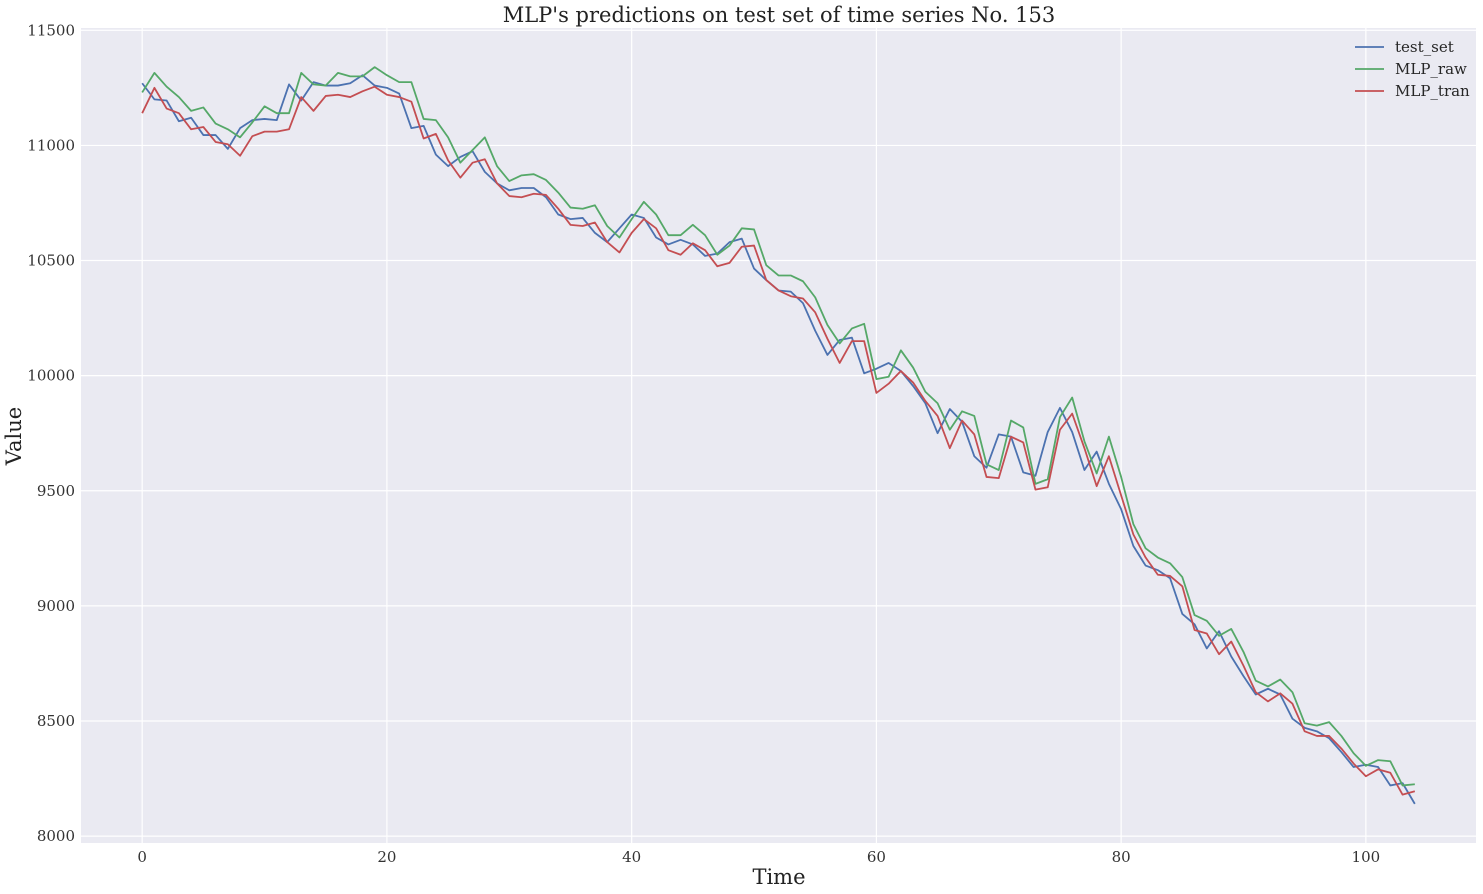 Image resolution: width=1483 pixels, height=894 pixels. What do you see at coordinates (51, 145) in the screenshot?
I see `y-tick-label: 11000` at bounding box center [51, 145].